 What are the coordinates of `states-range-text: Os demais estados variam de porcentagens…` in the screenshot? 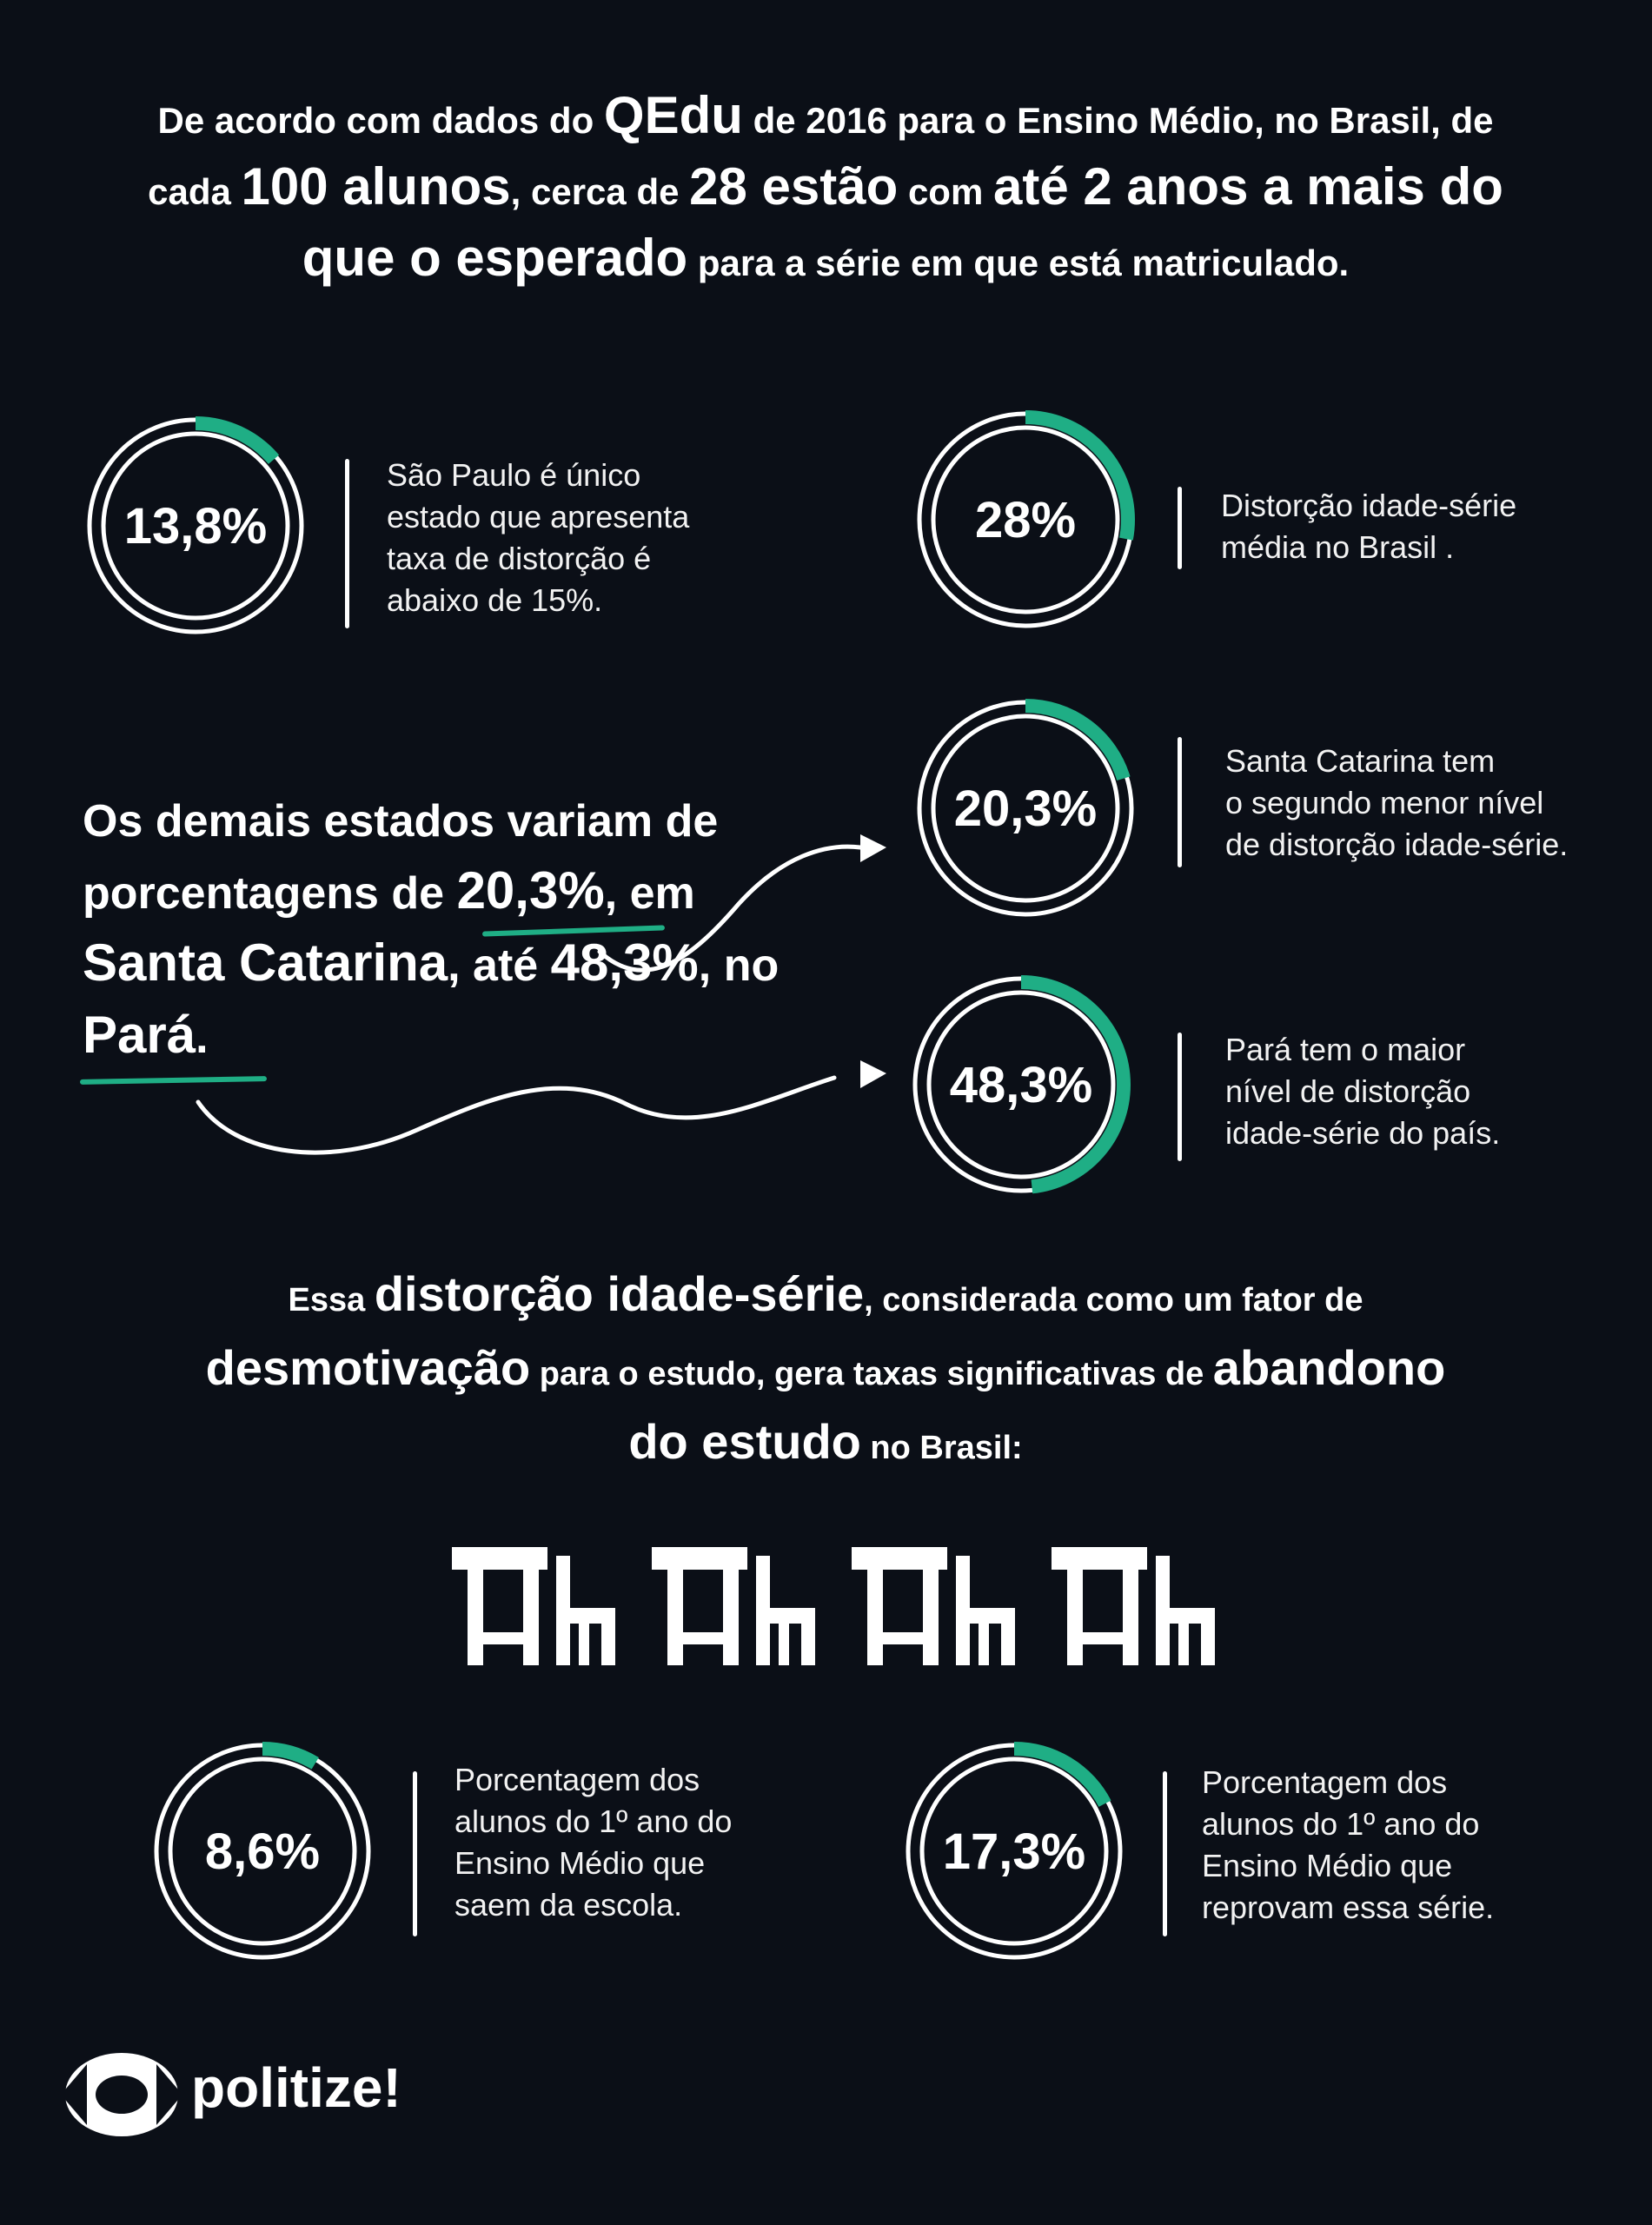 It's located at (432, 930).